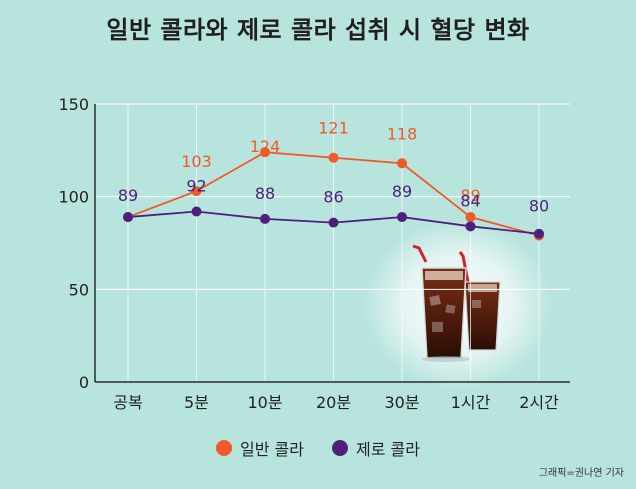 Image resolution: width=636 pixels, height=489 pixels. I want to click on data-label-series-0: 89, so click(470, 195).